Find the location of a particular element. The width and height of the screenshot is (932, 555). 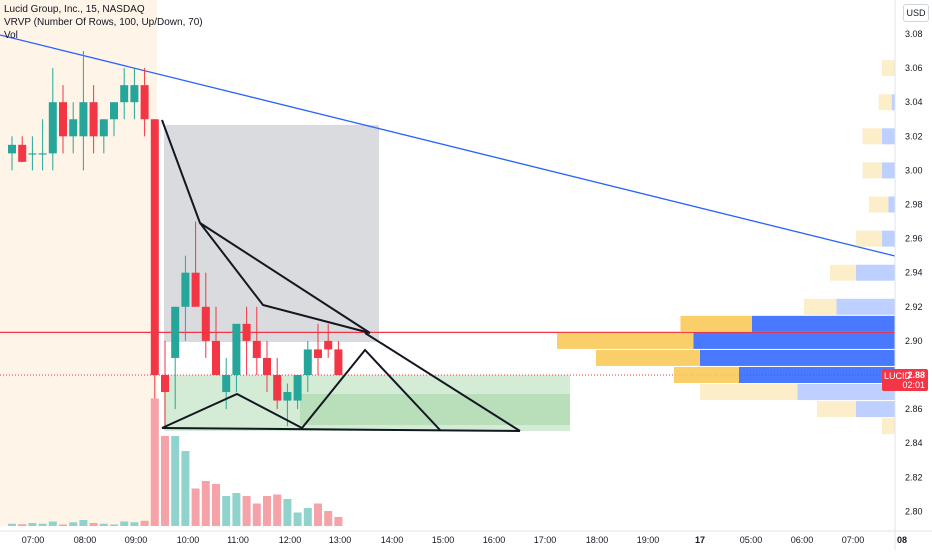

x-tick-label: 19:00 is located at coordinates (648, 540).